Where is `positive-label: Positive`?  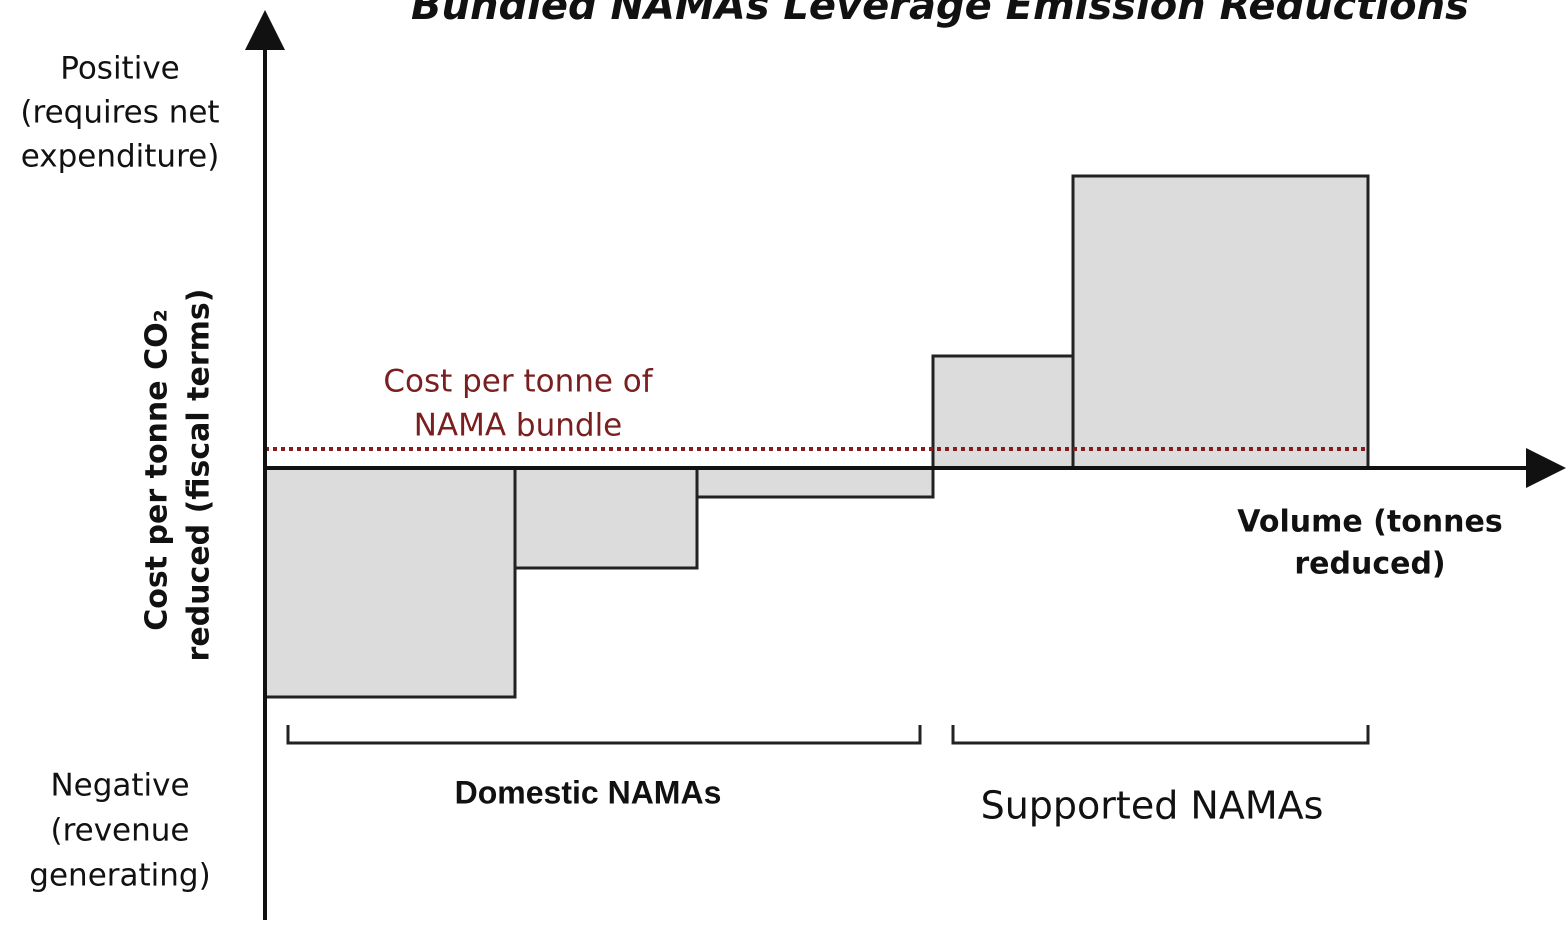 positive-label: Positive is located at coordinates (120, 69).